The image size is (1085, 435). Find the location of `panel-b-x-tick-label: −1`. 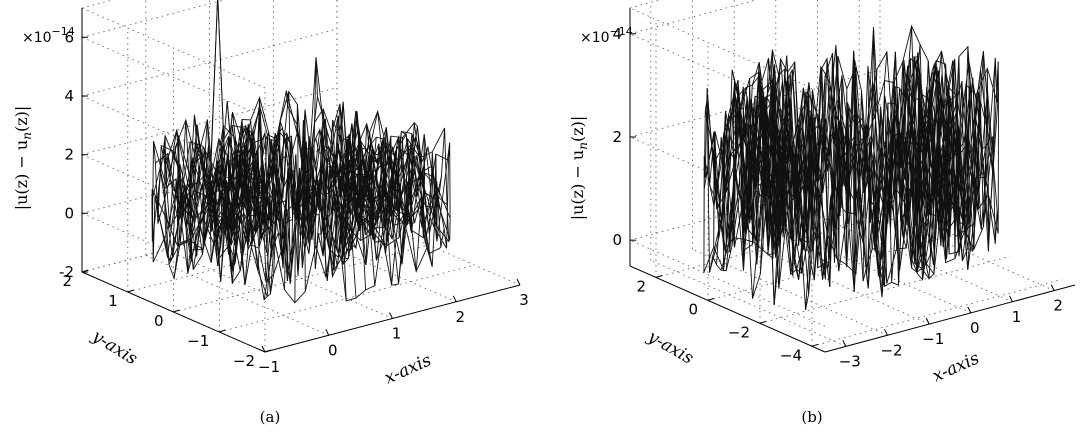

panel-b-x-tick-label: −1 is located at coordinates (933, 339).